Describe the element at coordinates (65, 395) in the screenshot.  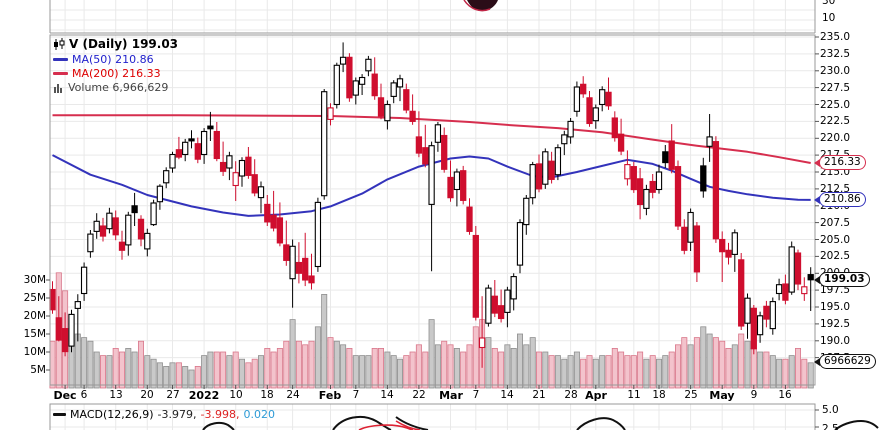
I see `date-axis-label: Dec` at that location.